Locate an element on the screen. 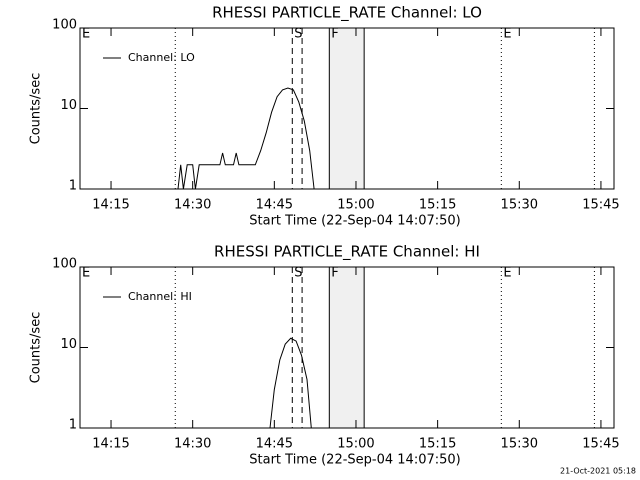 The height and width of the screenshot is (480, 640). chart-title: RHESSI PARTICLE_RATE Channel: HI is located at coordinates (347, 252).